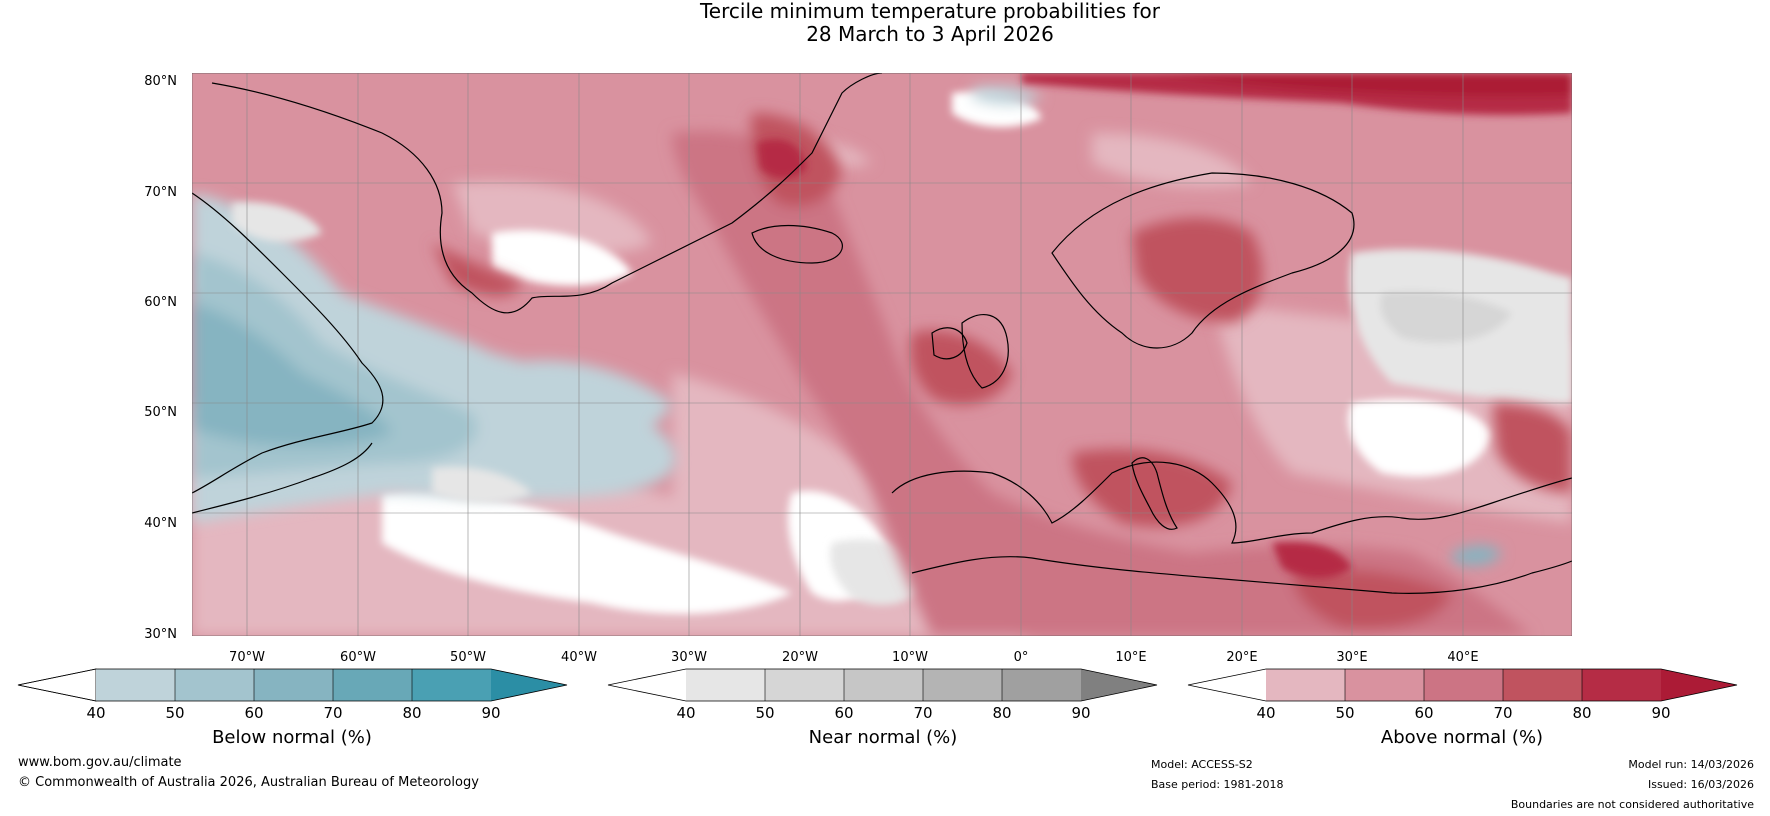 The image size is (1770, 816). I want to click on lat-label-50n: 50°N, so click(160, 412).